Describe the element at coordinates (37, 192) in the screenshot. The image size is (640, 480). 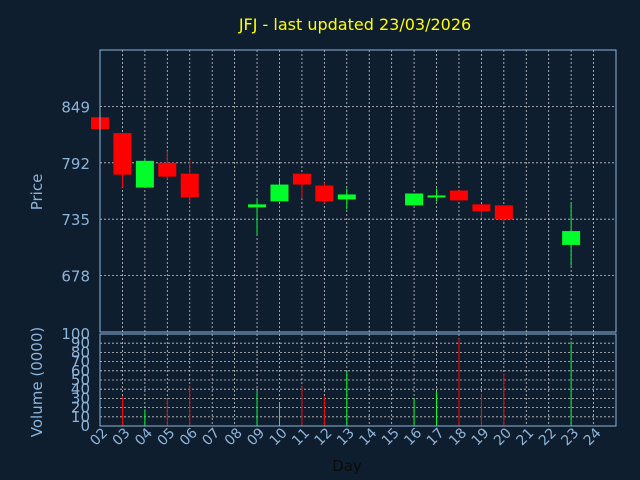
I see `price-axis-label: Price` at that location.